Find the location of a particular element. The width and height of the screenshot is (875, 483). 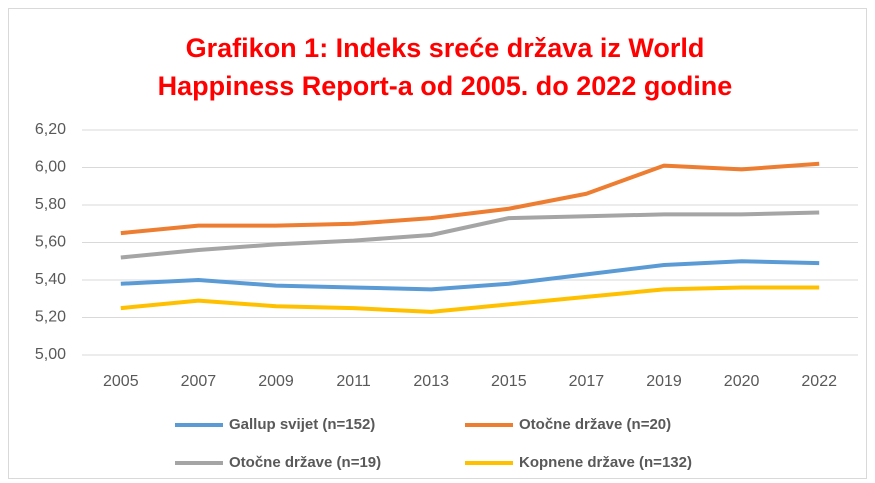

y-tick-label: 6,20 is located at coordinates (50, 129).